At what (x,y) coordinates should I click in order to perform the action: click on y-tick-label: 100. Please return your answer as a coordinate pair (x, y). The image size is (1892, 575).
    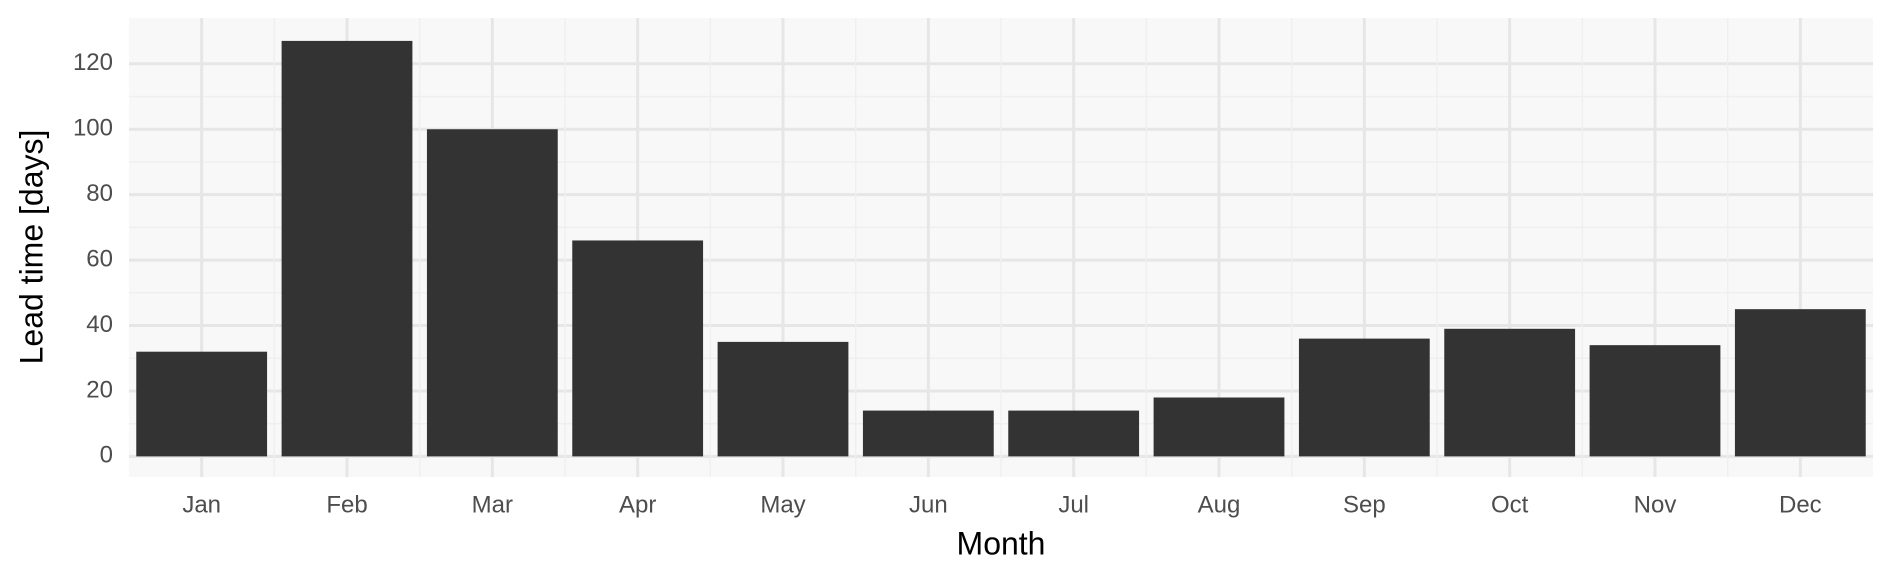
    Looking at the image, I should click on (93, 128).